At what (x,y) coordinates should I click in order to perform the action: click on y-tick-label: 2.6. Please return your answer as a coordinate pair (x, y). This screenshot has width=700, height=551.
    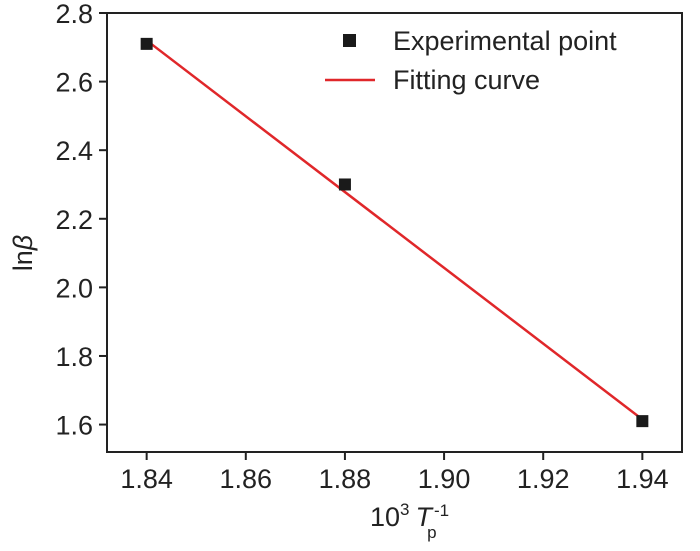
    Looking at the image, I should click on (74, 83).